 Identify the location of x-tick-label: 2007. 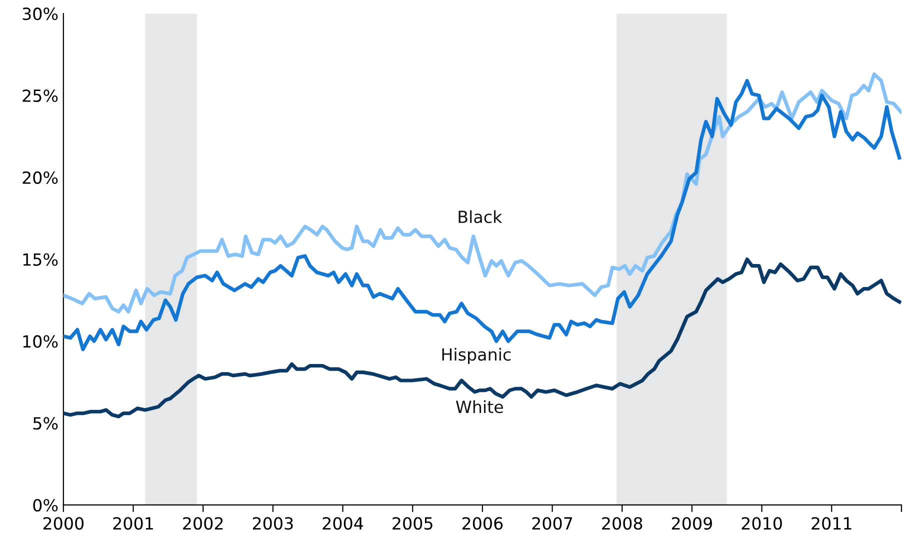
(552, 523).